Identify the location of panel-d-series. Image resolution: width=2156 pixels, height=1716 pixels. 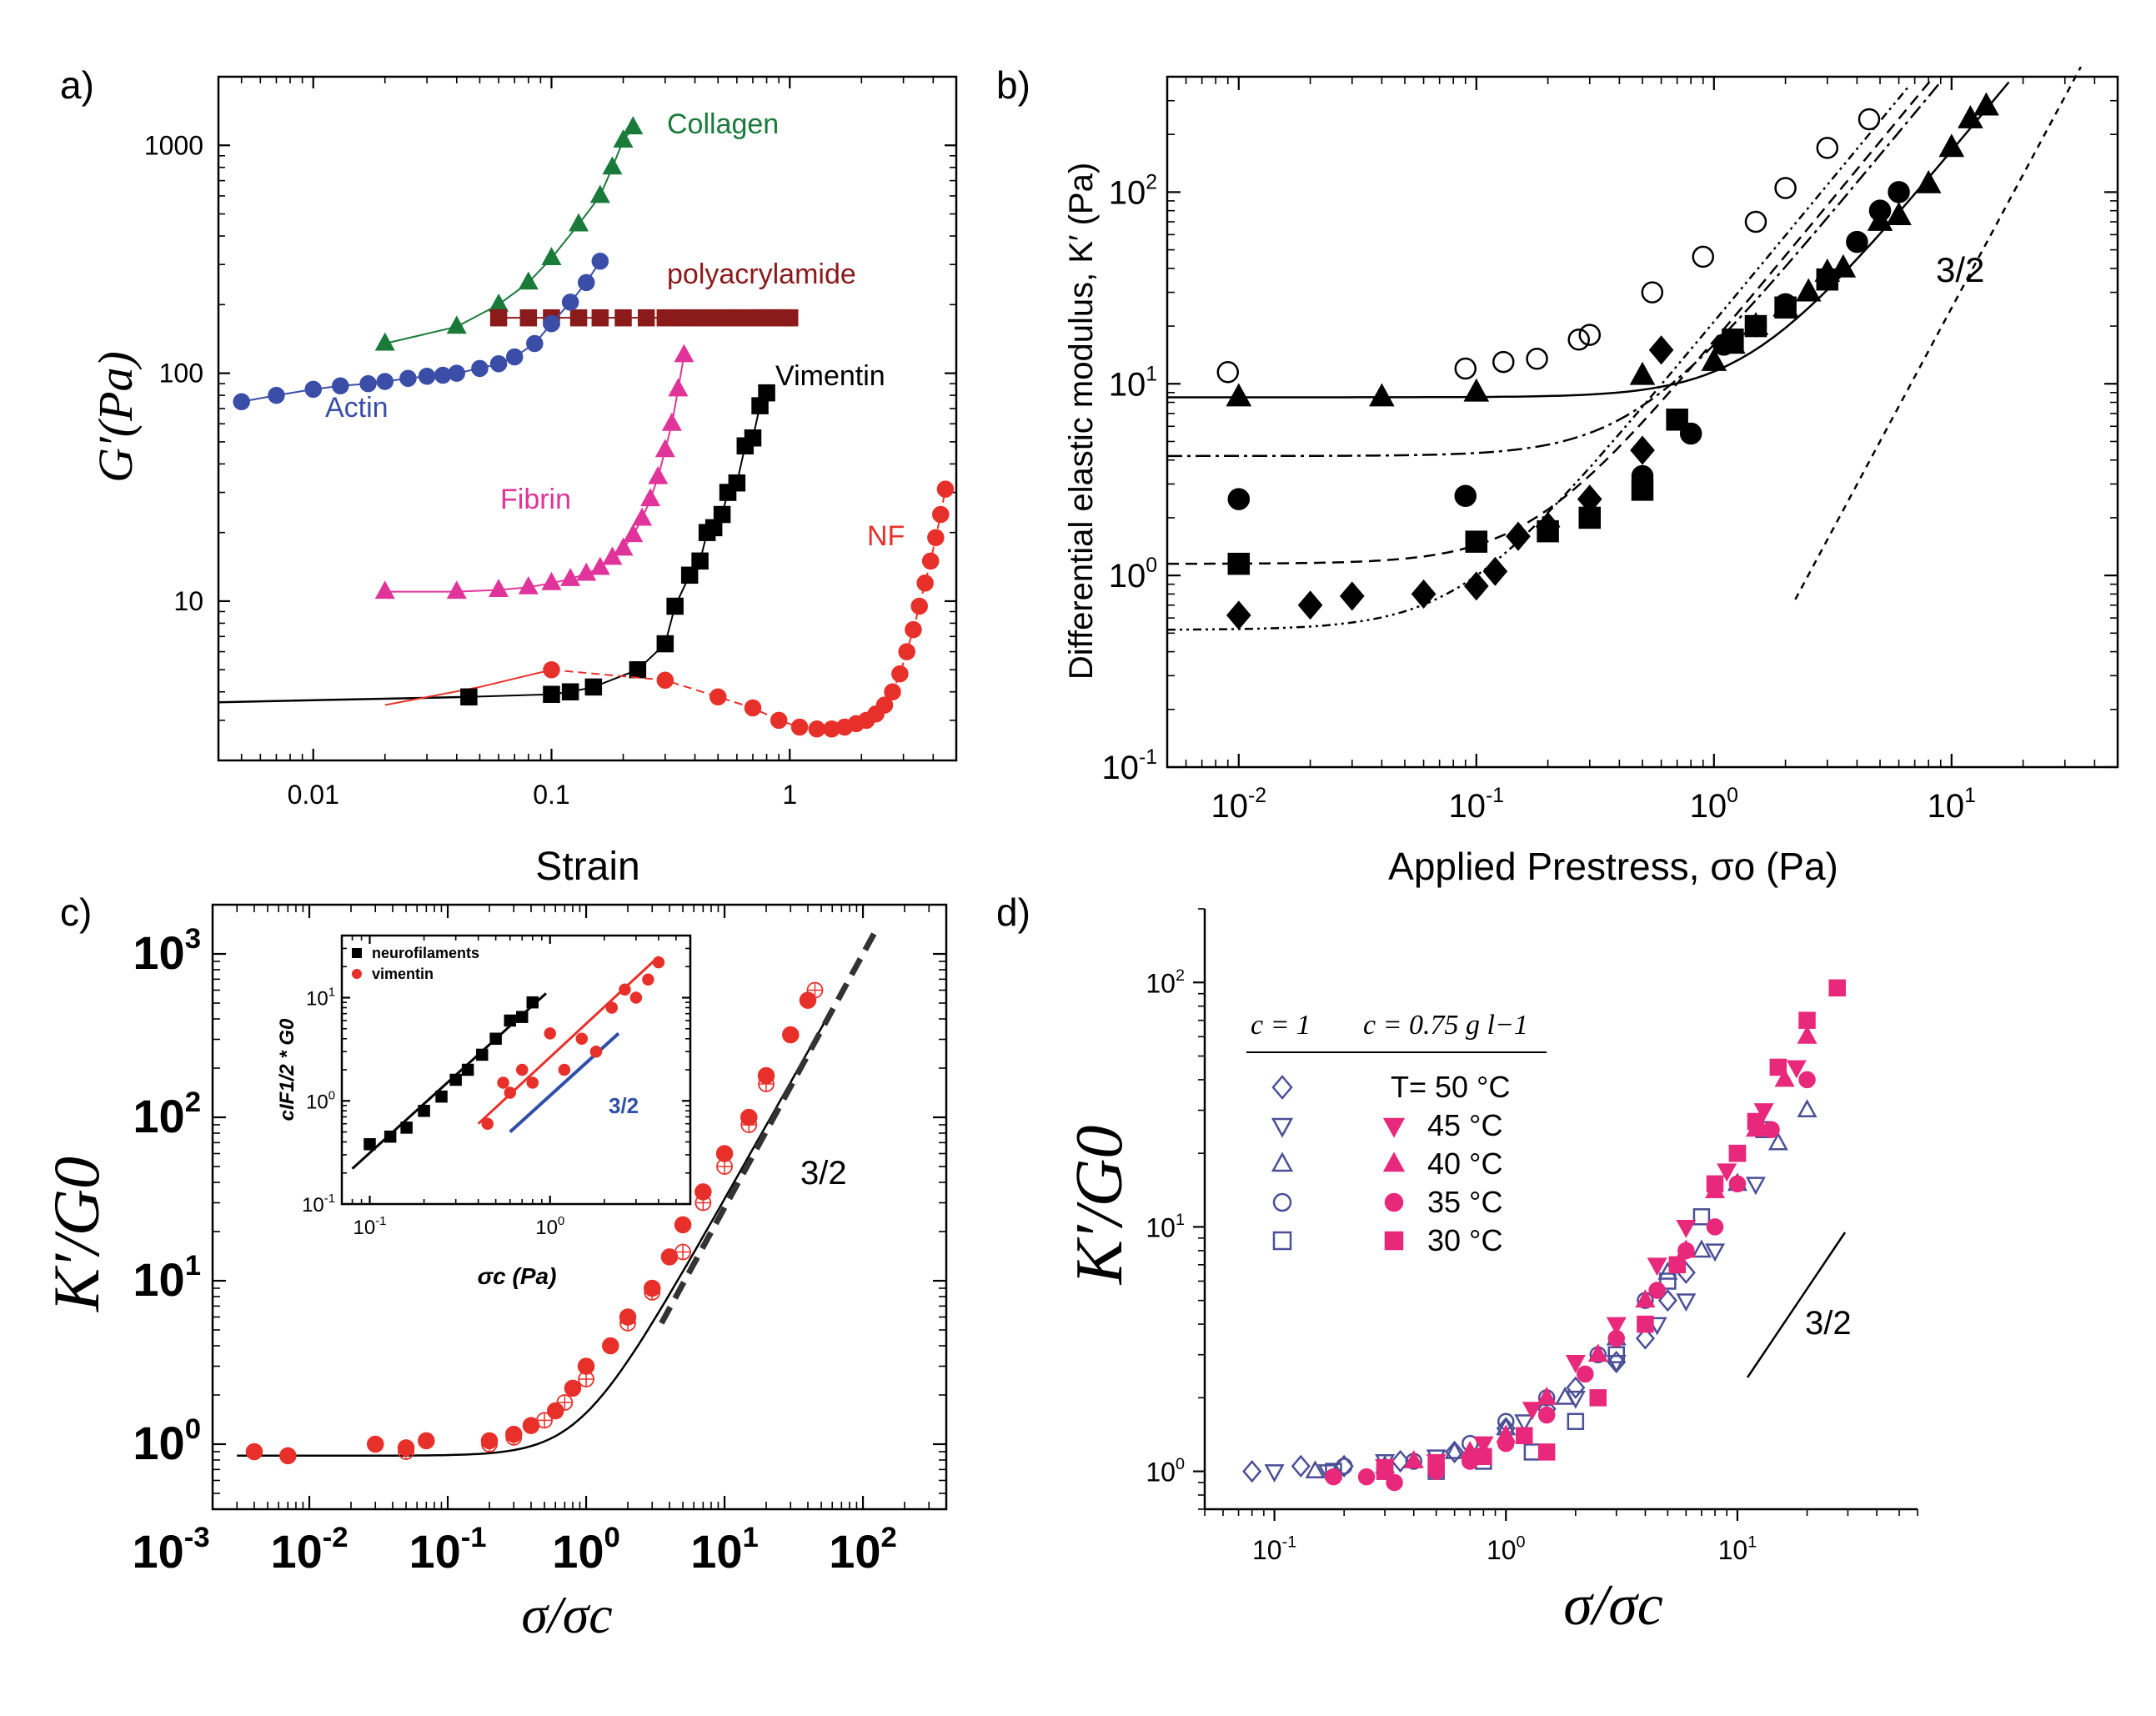
(1544, 1236).